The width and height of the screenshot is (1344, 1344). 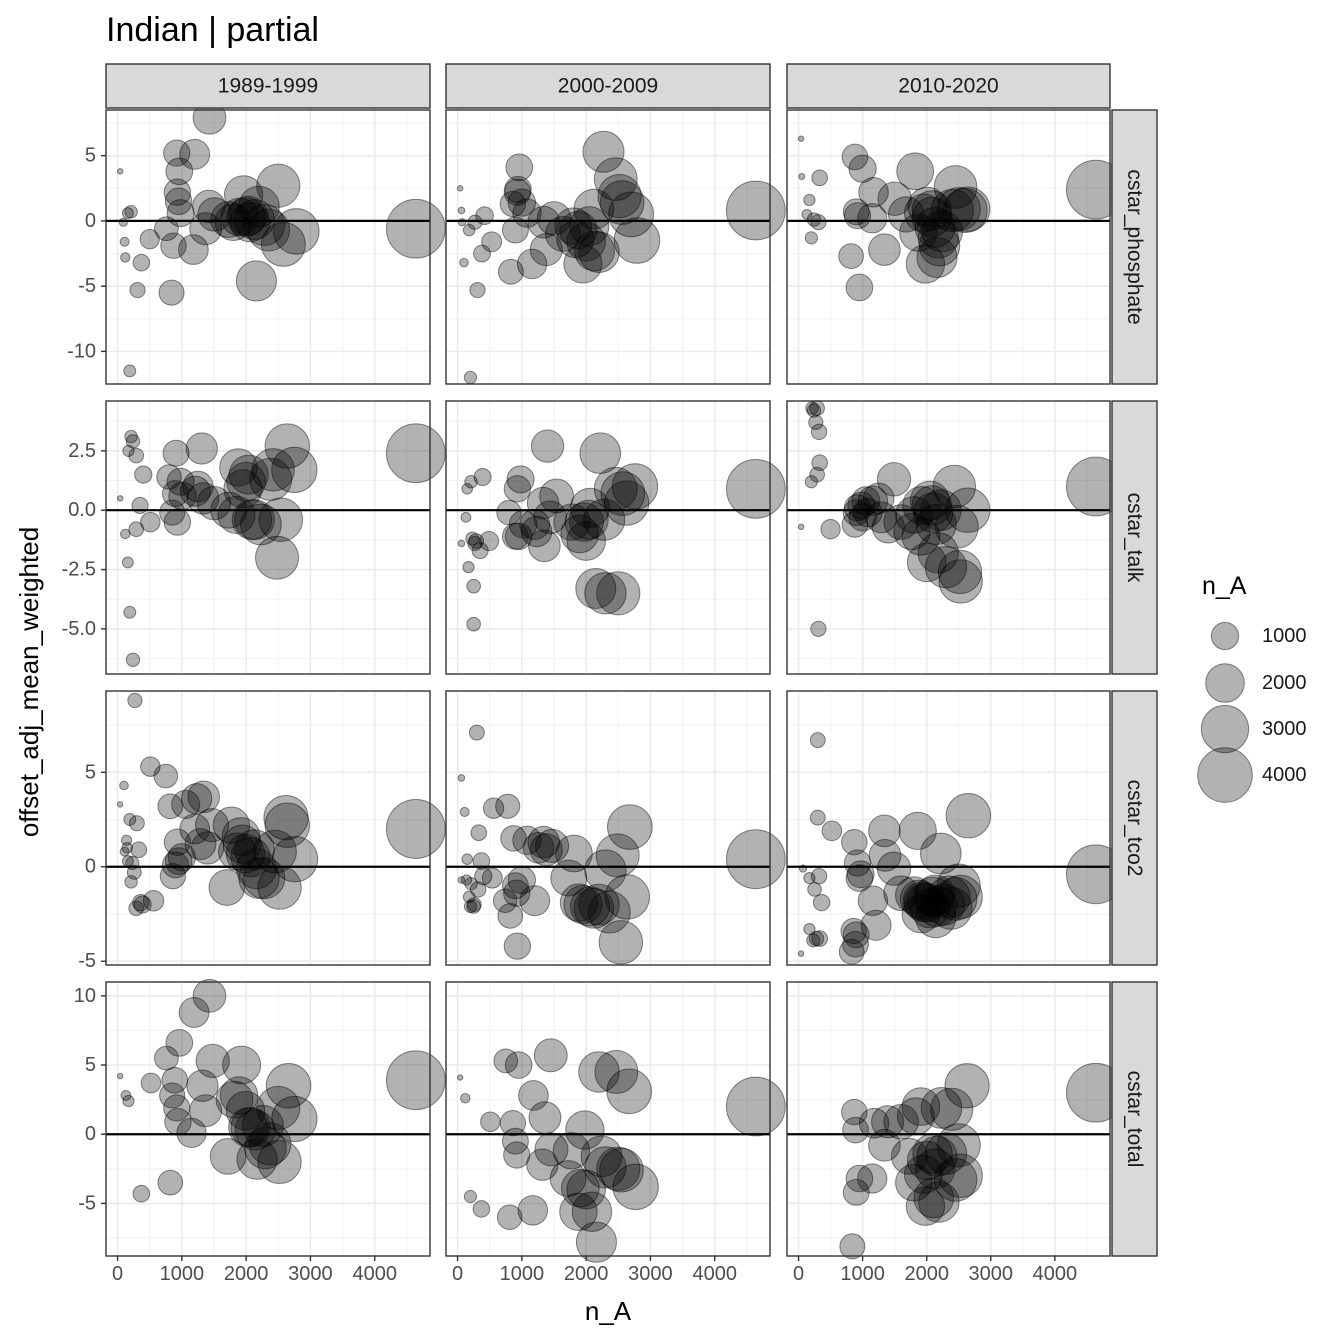 What do you see at coordinates (90, 772) in the screenshot?
I see `y-tick-label: 5` at bounding box center [90, 772].